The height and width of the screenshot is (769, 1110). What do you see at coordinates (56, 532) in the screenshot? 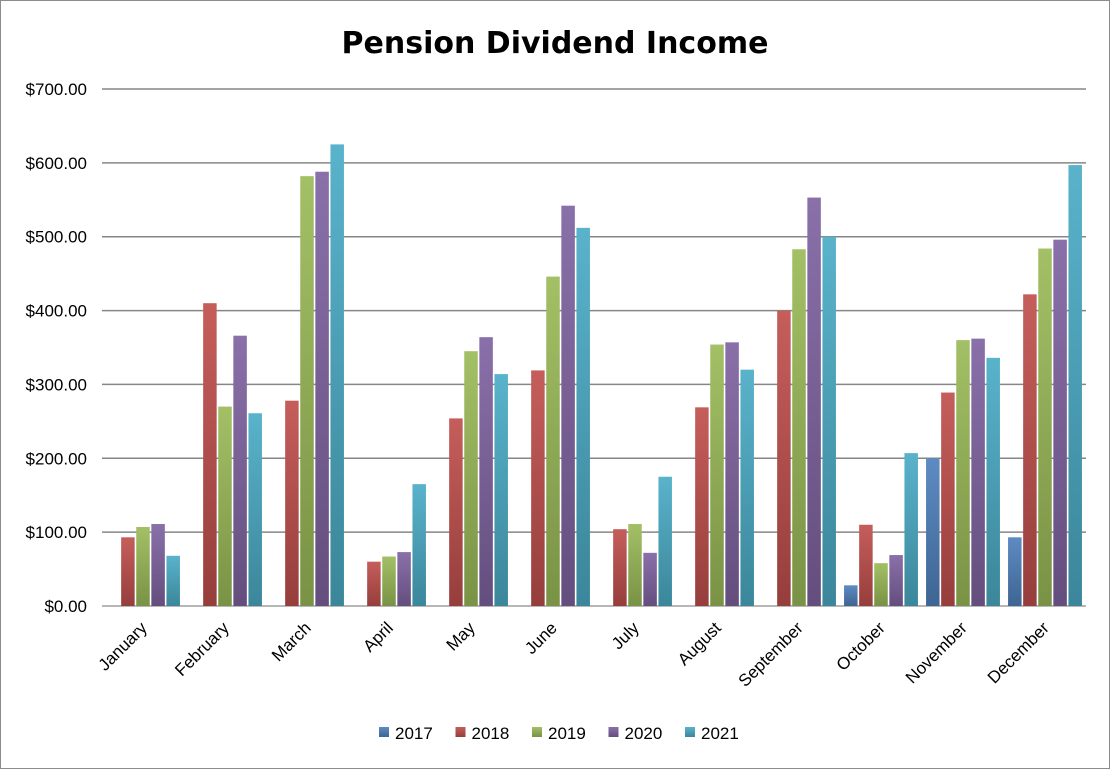
I see `y-tick-label: $100.00` at bounding box center [56, 532].